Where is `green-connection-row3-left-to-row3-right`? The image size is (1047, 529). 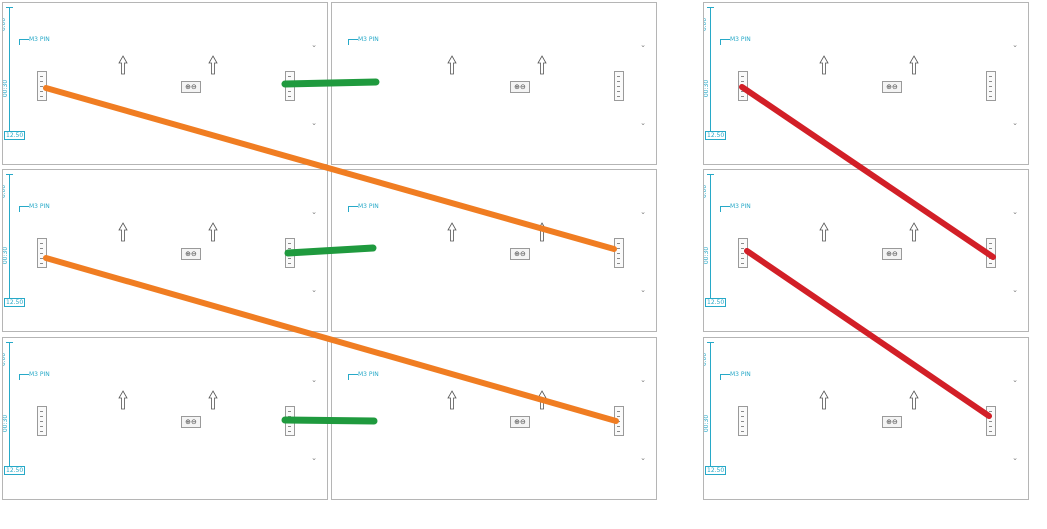
green-connection-row3-left-to-row3-right is located at coordinates (329, 420).